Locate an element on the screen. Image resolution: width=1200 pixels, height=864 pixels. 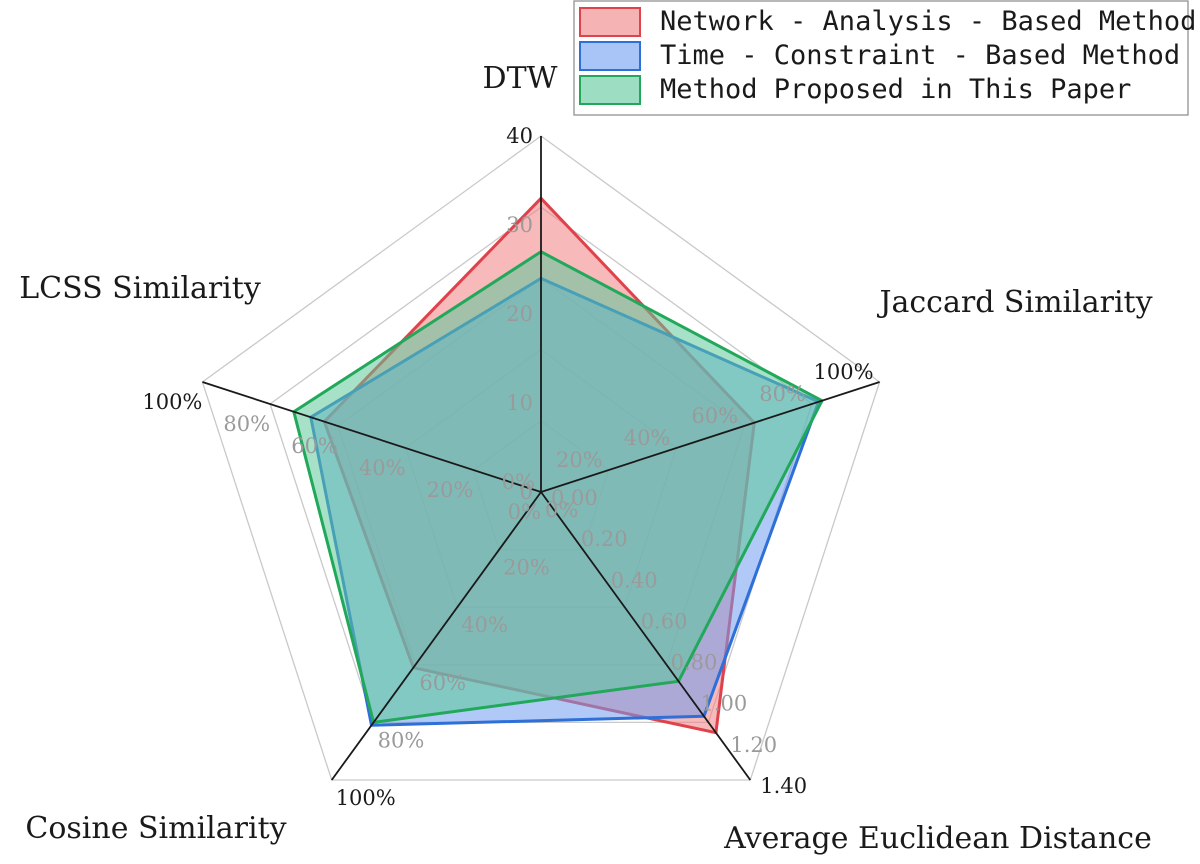
tick-label: 0.40 is located at coordinates (634, 580).